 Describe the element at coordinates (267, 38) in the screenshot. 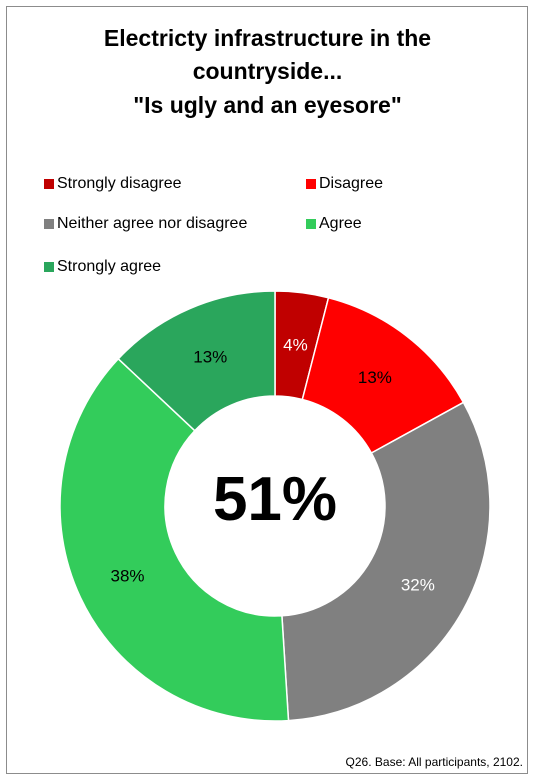

I see `chart-title-line-1: Electricty infrastructure in the` at that location.